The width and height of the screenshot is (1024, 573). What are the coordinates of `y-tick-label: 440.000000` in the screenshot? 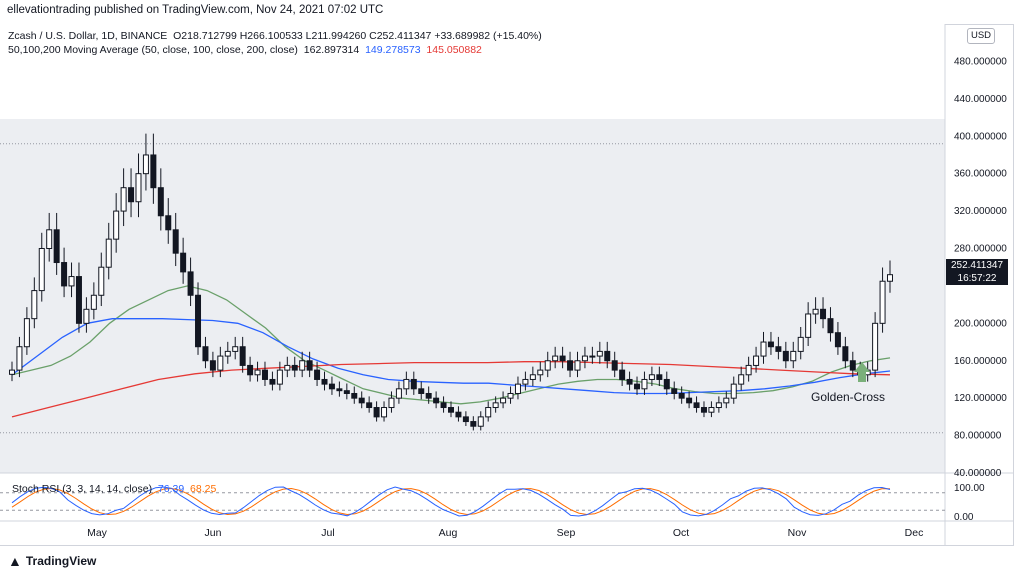 It's located at (980, 99).